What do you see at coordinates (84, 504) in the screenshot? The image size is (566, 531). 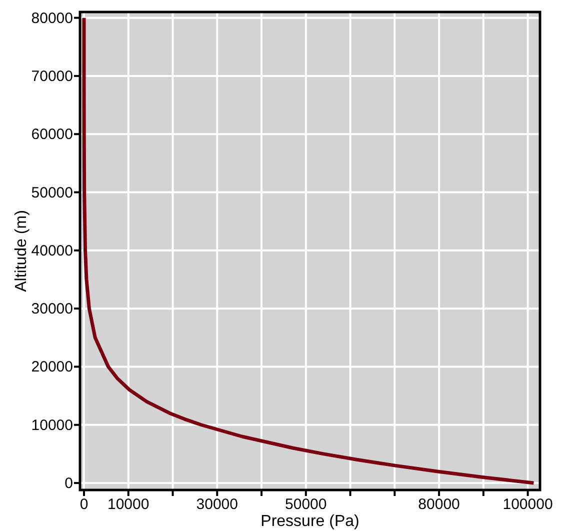 I see `x-tick-label: 0` at bounding box center [84, 504].